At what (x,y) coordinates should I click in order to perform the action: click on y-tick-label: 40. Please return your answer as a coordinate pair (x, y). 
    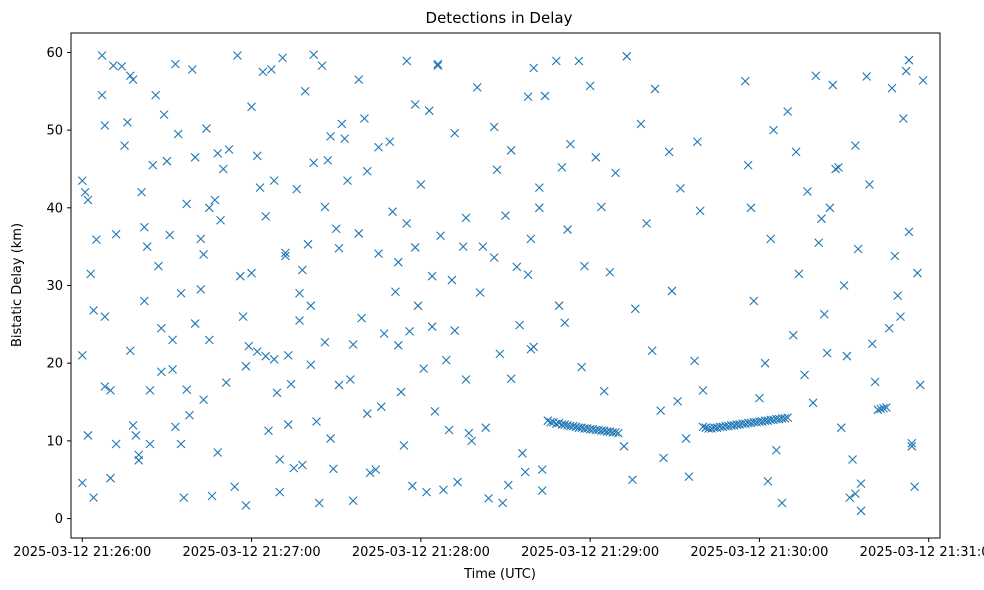
    Looking at the image, I should click on (54, 208).